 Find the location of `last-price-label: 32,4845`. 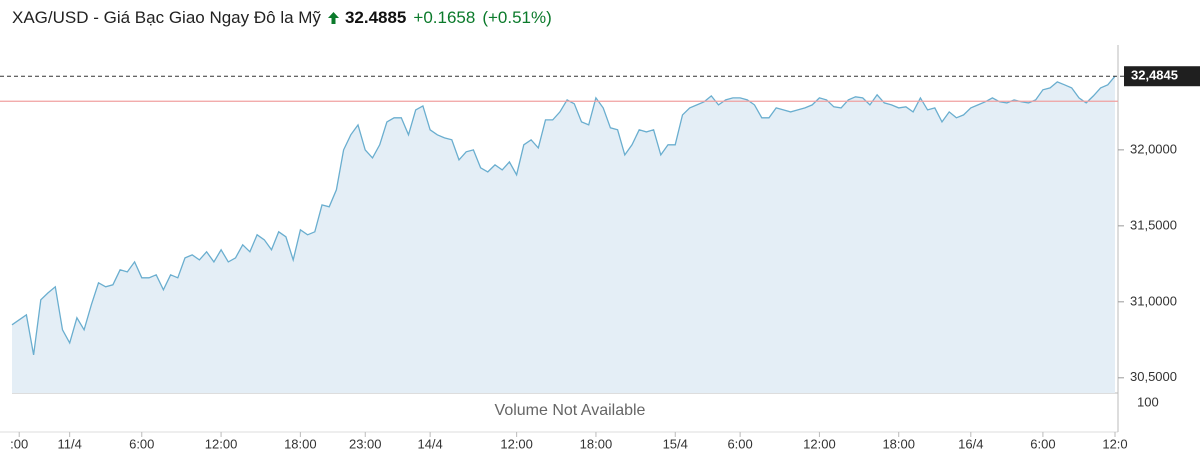

last-price-label: 32,4845 is located at coordinates (1154, 75).